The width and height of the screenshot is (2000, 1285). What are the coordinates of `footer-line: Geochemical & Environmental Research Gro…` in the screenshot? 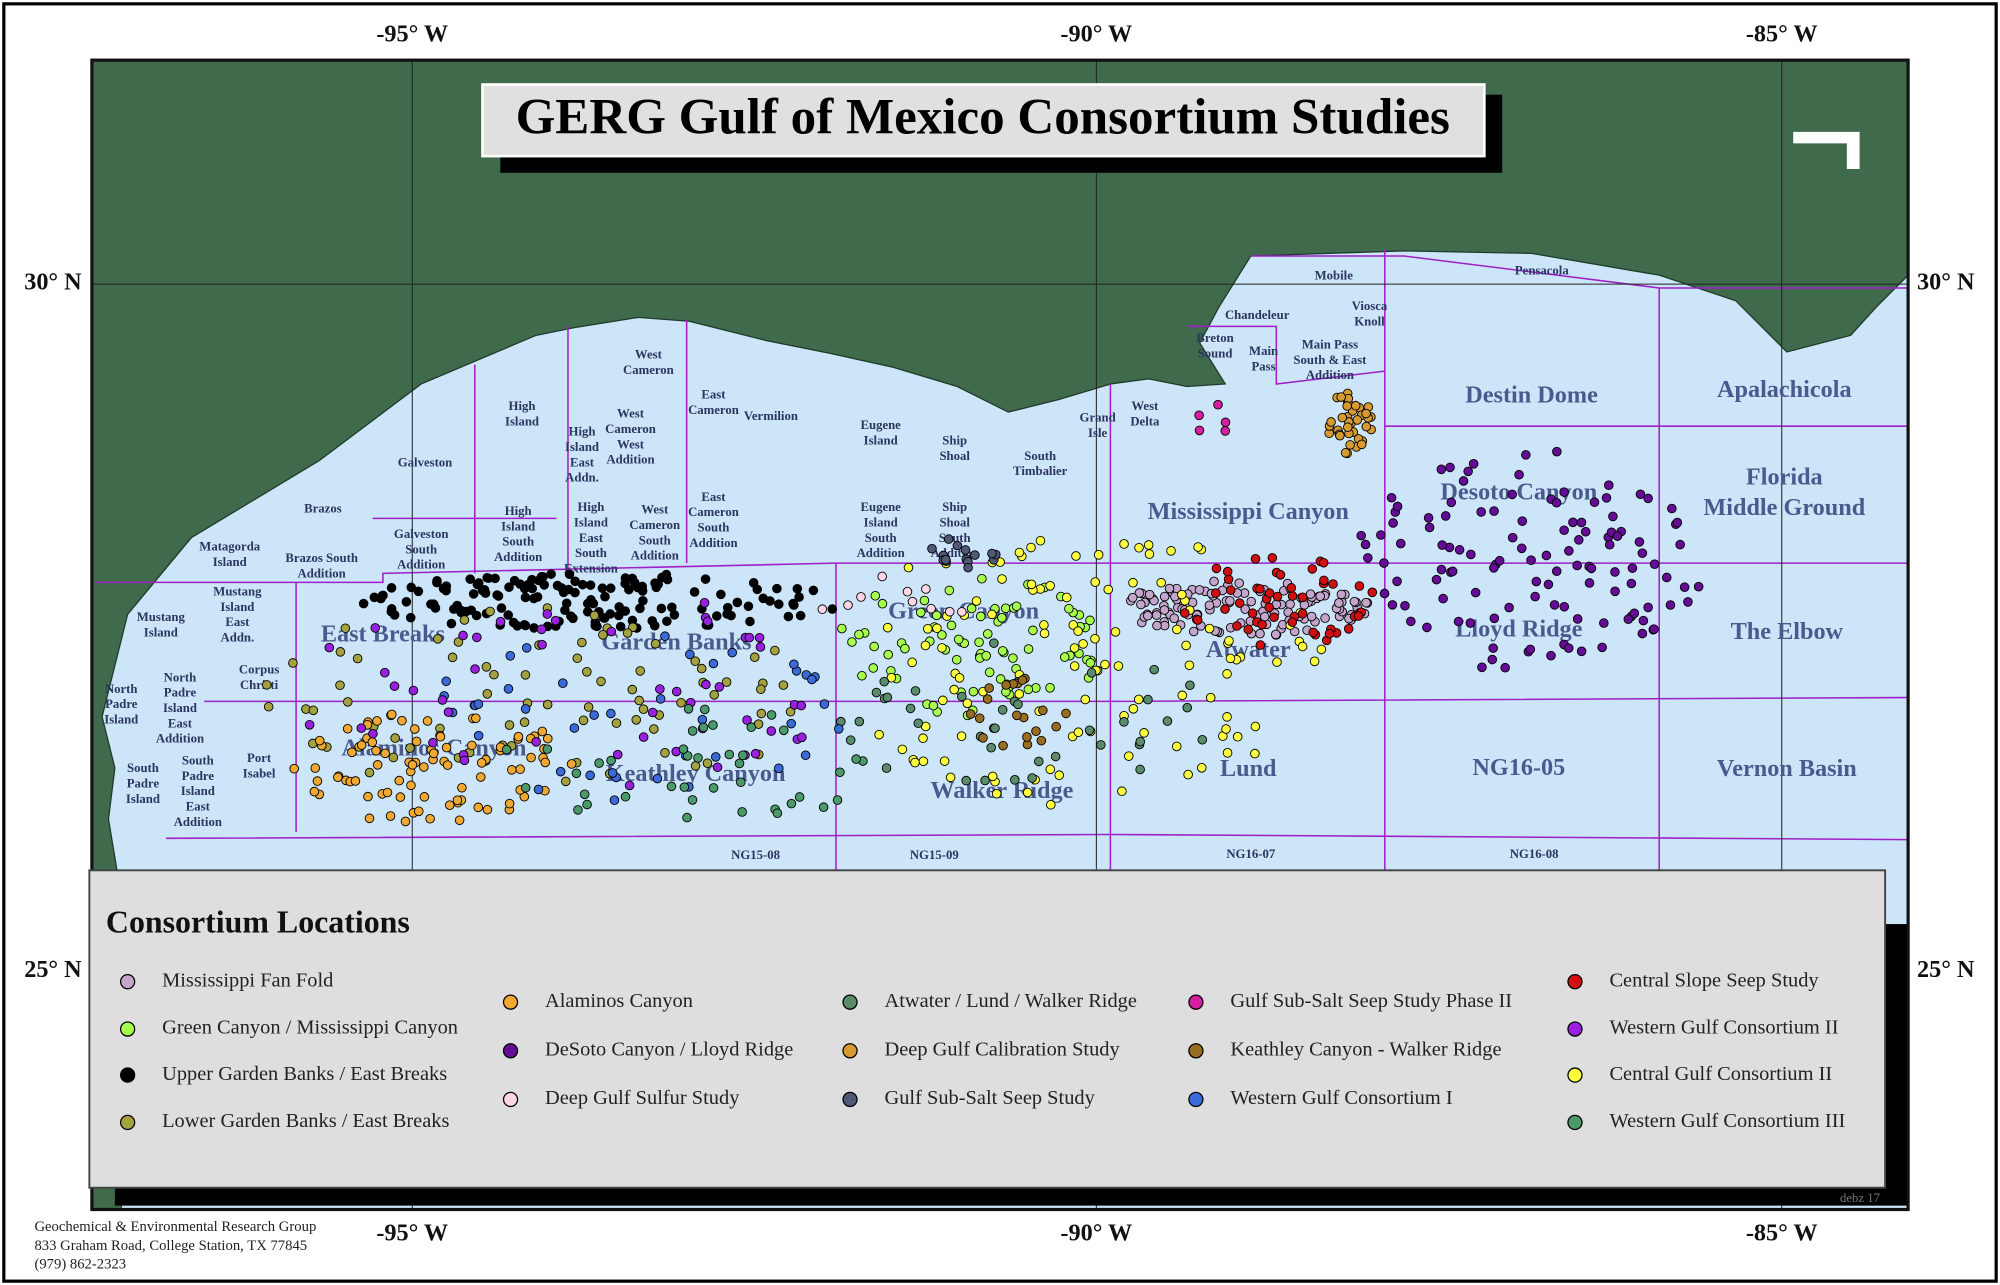 It's located at (175, 1227).